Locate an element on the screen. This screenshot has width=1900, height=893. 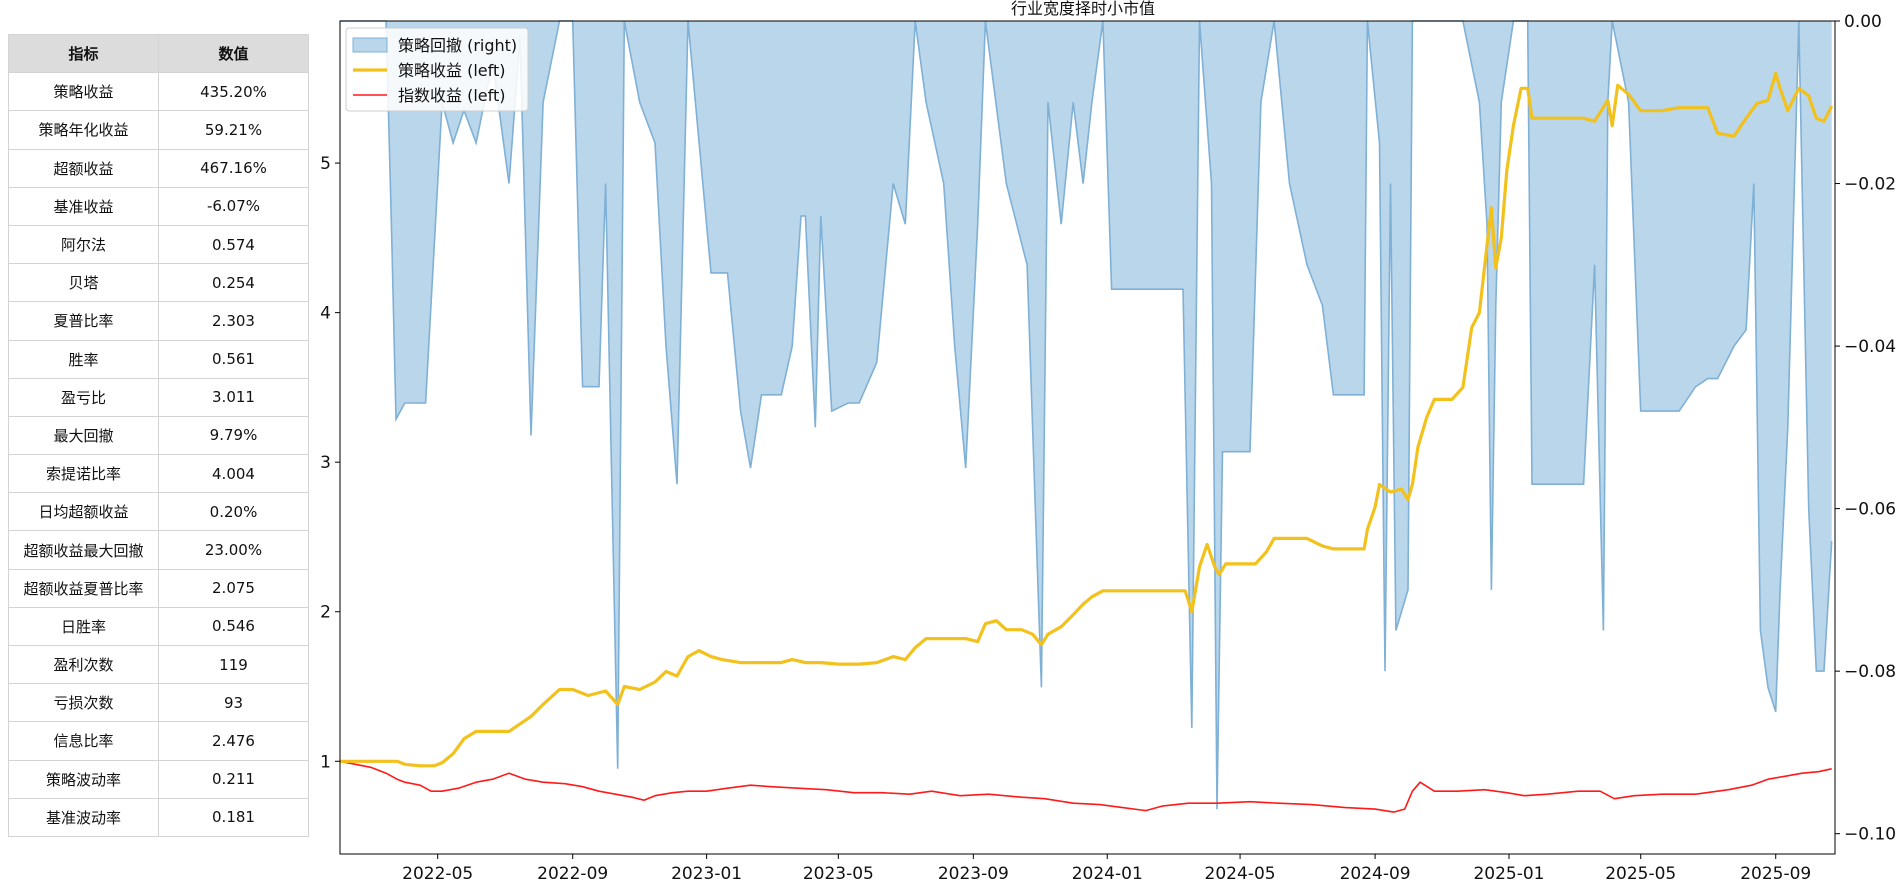
metric-value: 3.011 is located at coordinates (233, 397).